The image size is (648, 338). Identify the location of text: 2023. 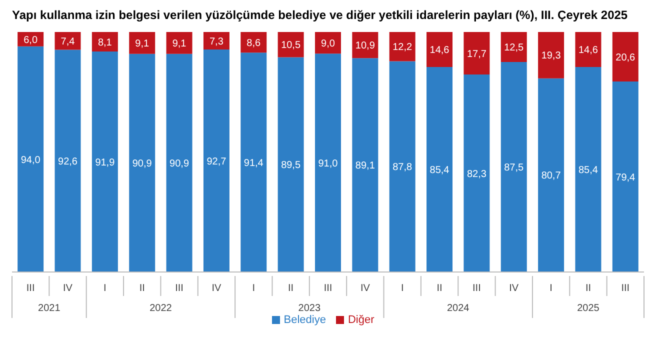
(309, 308).